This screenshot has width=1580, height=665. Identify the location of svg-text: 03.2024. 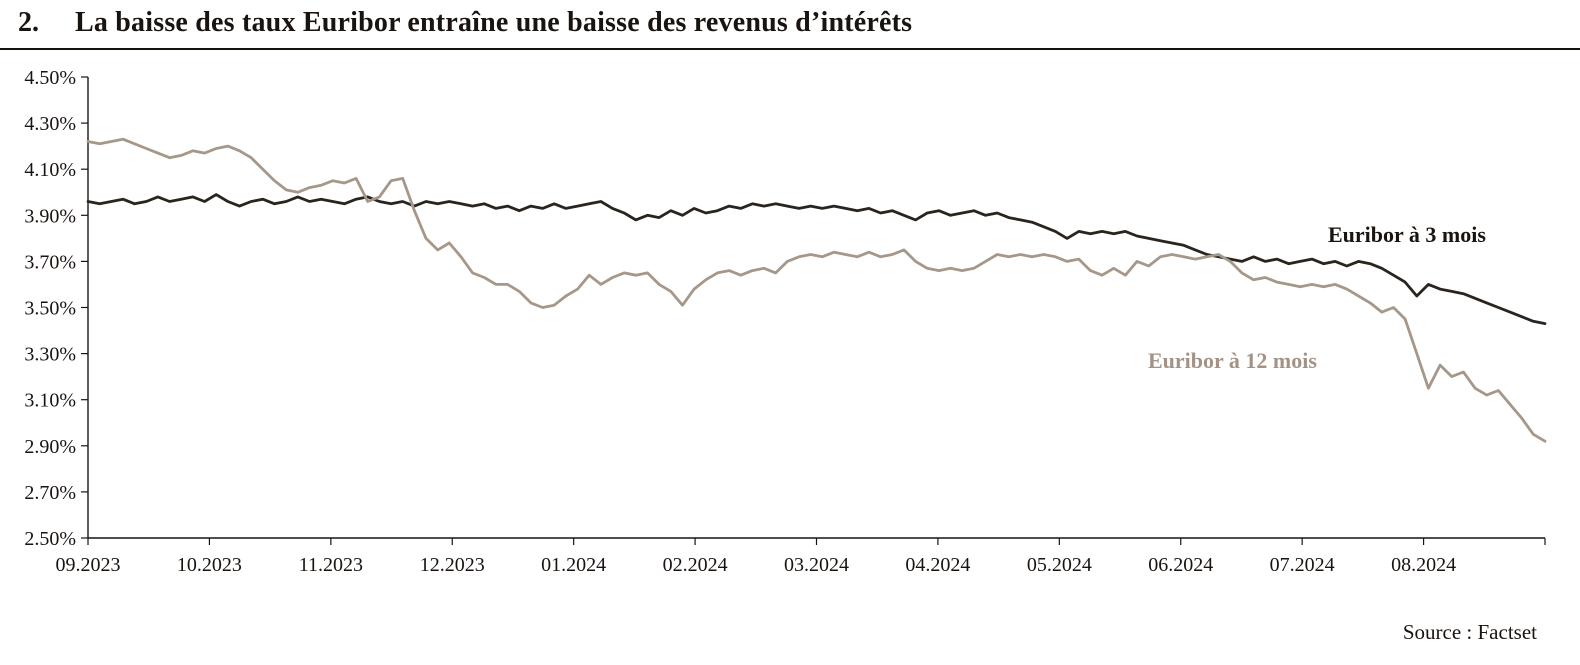
(816, 565).